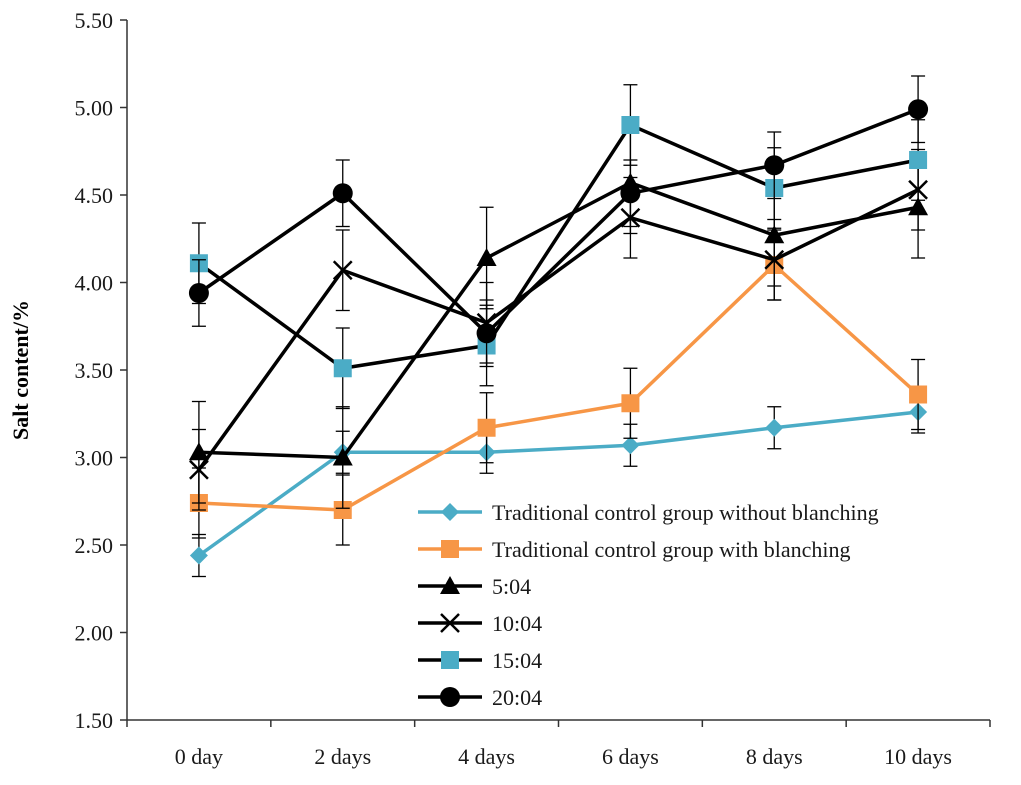 This screenshot has height=785, width=1021. Describe the element at coordinates (20, 370) in the screenshot. I see `y-axis-title: Salt content/%` at that location.